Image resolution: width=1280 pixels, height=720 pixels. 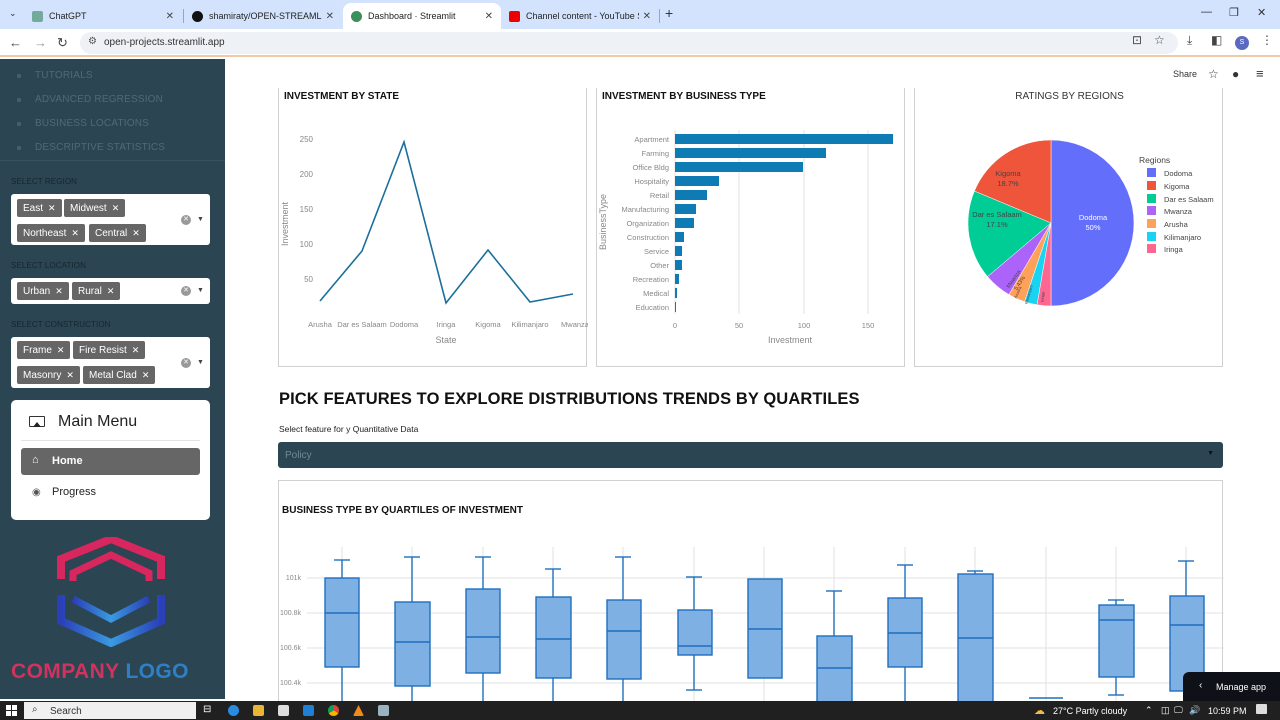 I want to click on tab-dashboard-streamlit: Dashboard · Streamlit ✕, so click(x=422, y=16).